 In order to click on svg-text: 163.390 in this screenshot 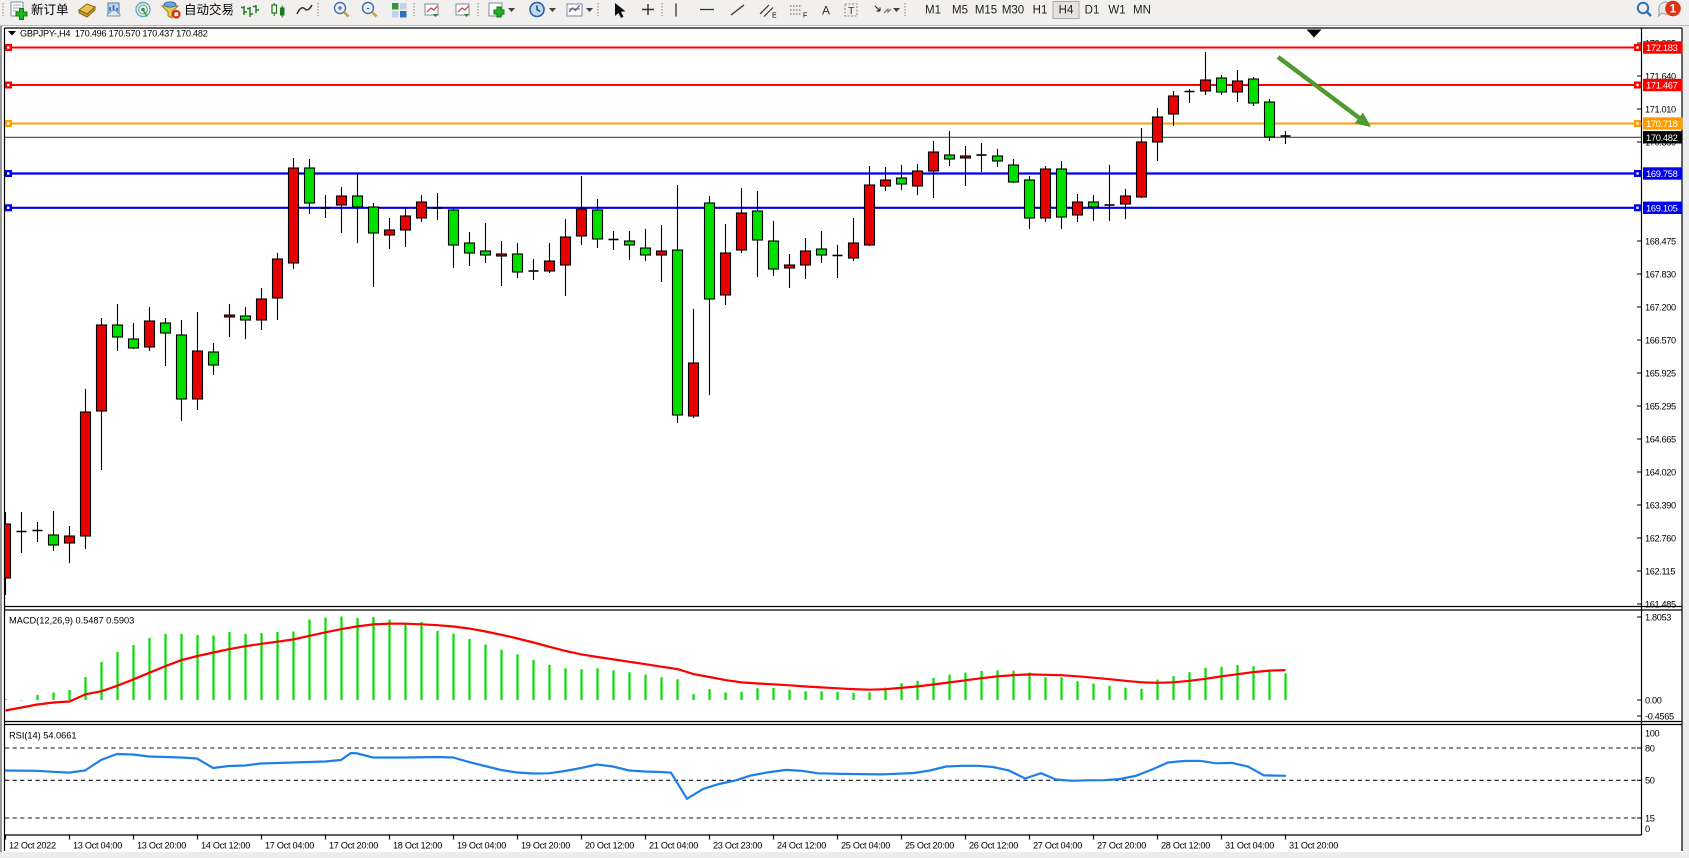, I will do `click(1660, 505)`.